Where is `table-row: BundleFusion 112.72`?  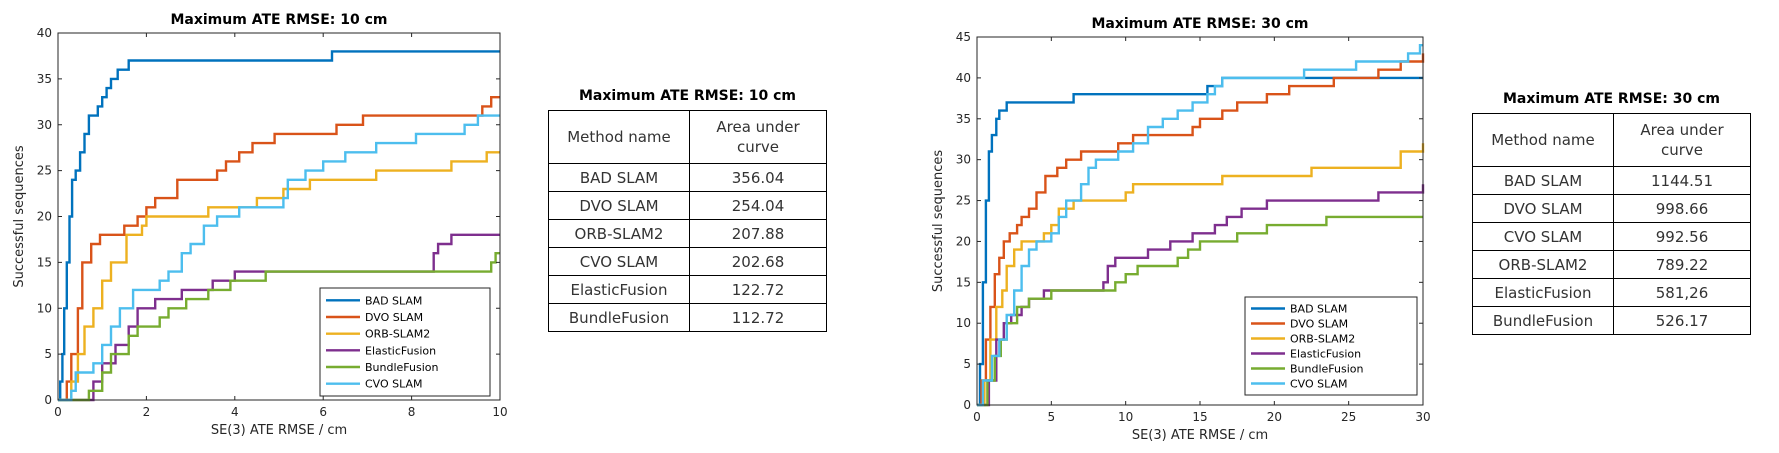 table-row: BundleFusion 112.72 is located at coordinates (687, 317).